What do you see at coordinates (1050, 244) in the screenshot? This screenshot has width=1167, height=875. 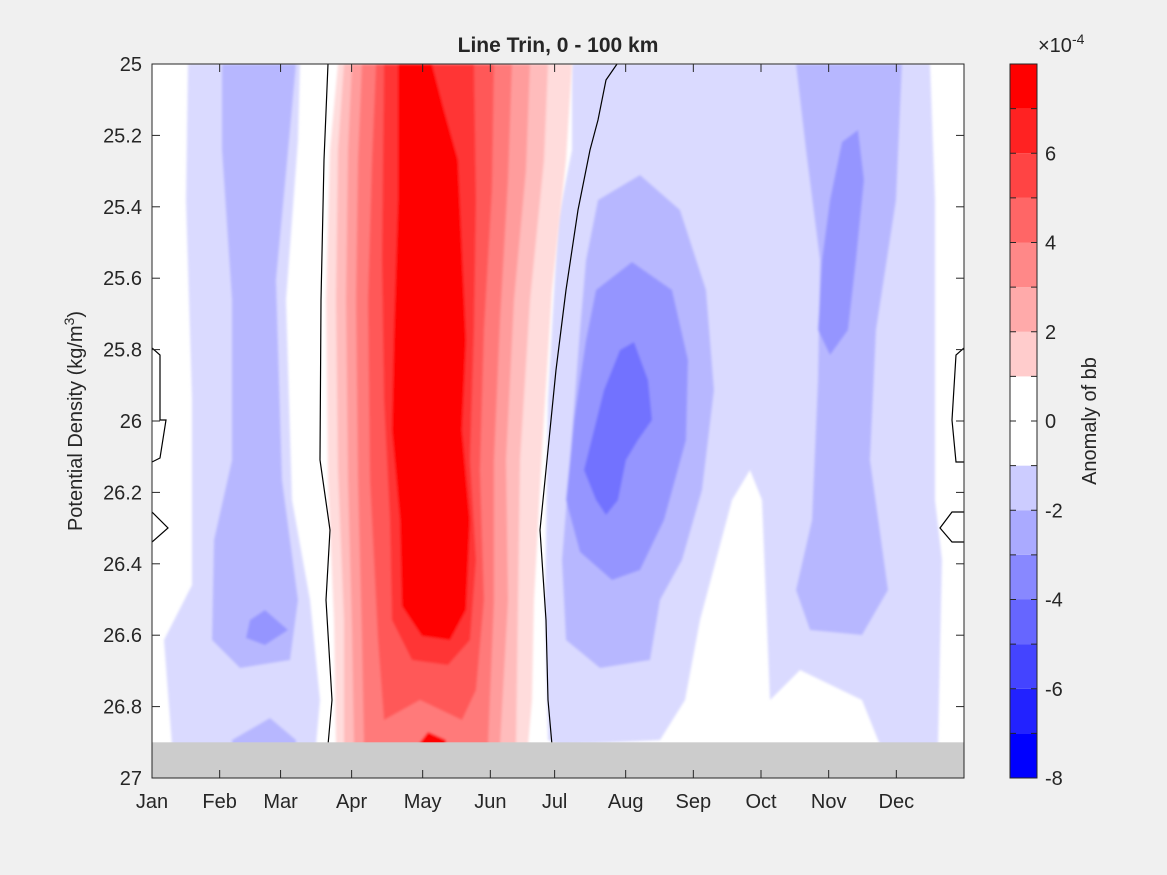 I see `colorbar-tick-label: 4` at bounding box center [1050, 244].